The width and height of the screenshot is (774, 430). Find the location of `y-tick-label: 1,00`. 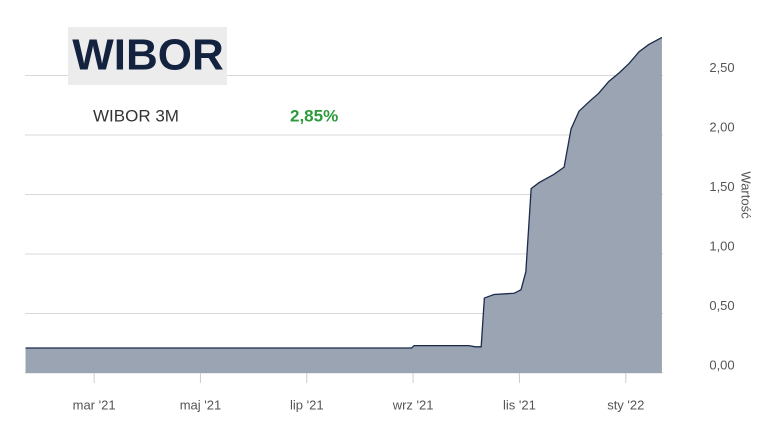

y-tick-label: 1,00 is located at coordinates (721, 245).